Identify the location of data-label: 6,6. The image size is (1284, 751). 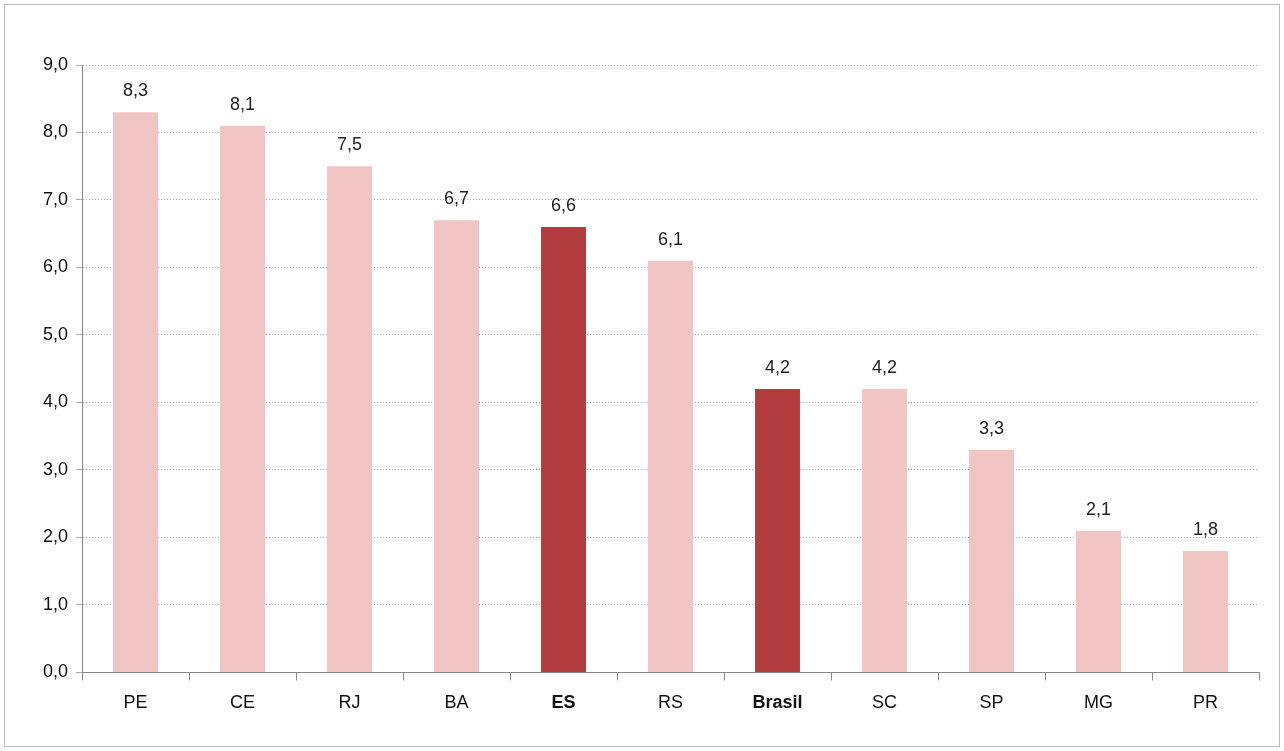
(564, 204).